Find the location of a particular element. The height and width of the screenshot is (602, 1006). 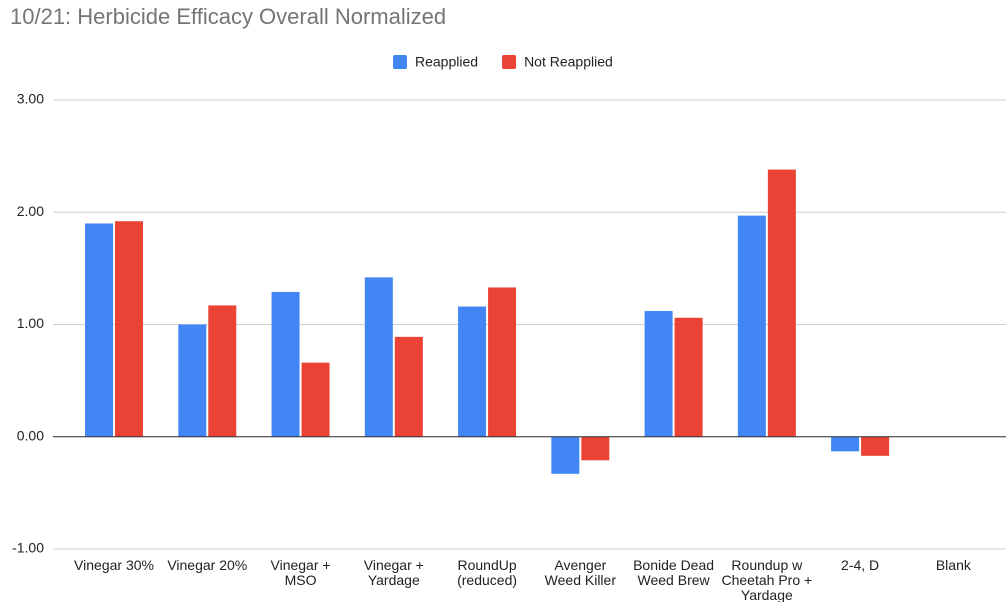

legend-label: Reapplied is located at coordinates (446, 62).